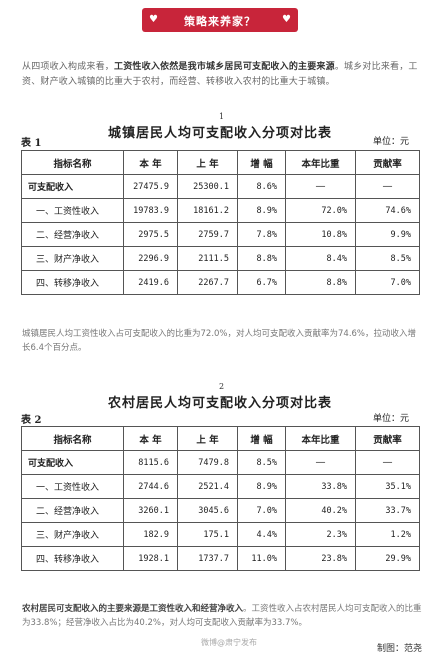 Image resolution: width=440 pixels, height=655 pixels. I want to click on cell-share: 2.3%, so click(320, 534).